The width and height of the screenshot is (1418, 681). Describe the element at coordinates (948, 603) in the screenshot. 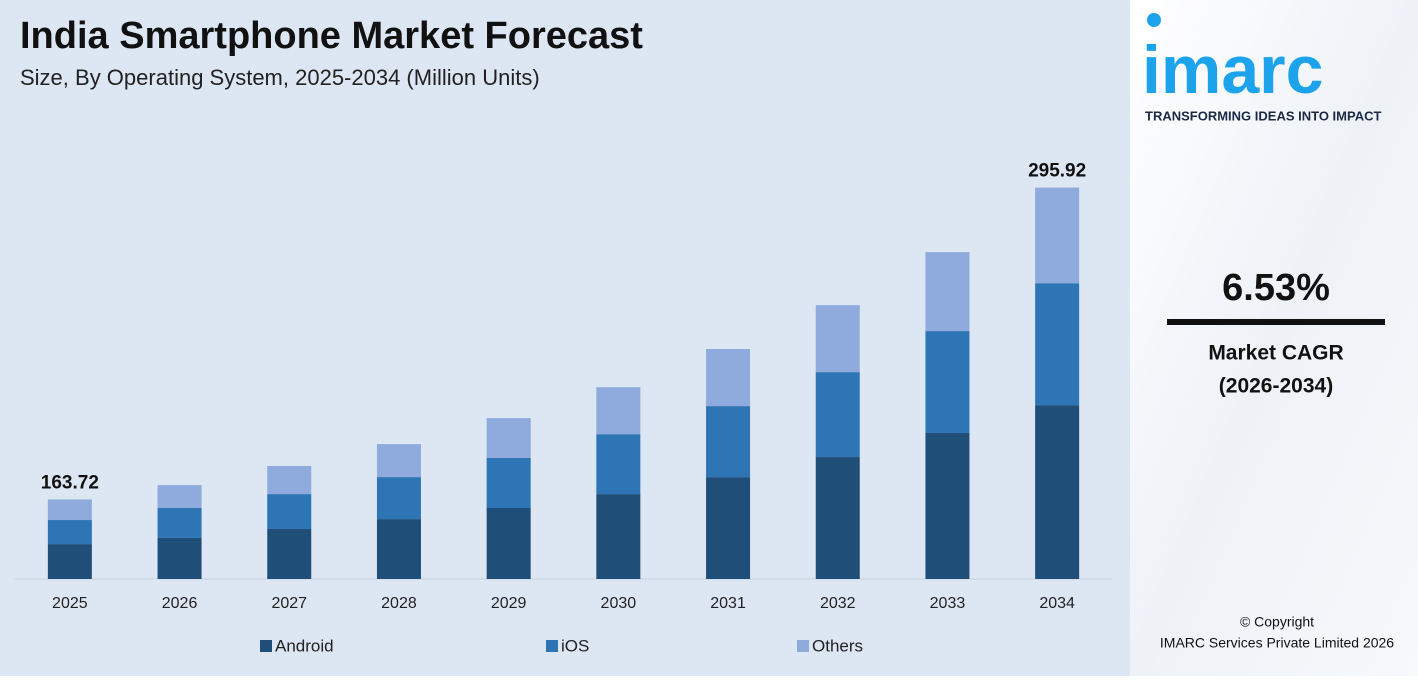

I see `x-tick-label: 2033` at that location.